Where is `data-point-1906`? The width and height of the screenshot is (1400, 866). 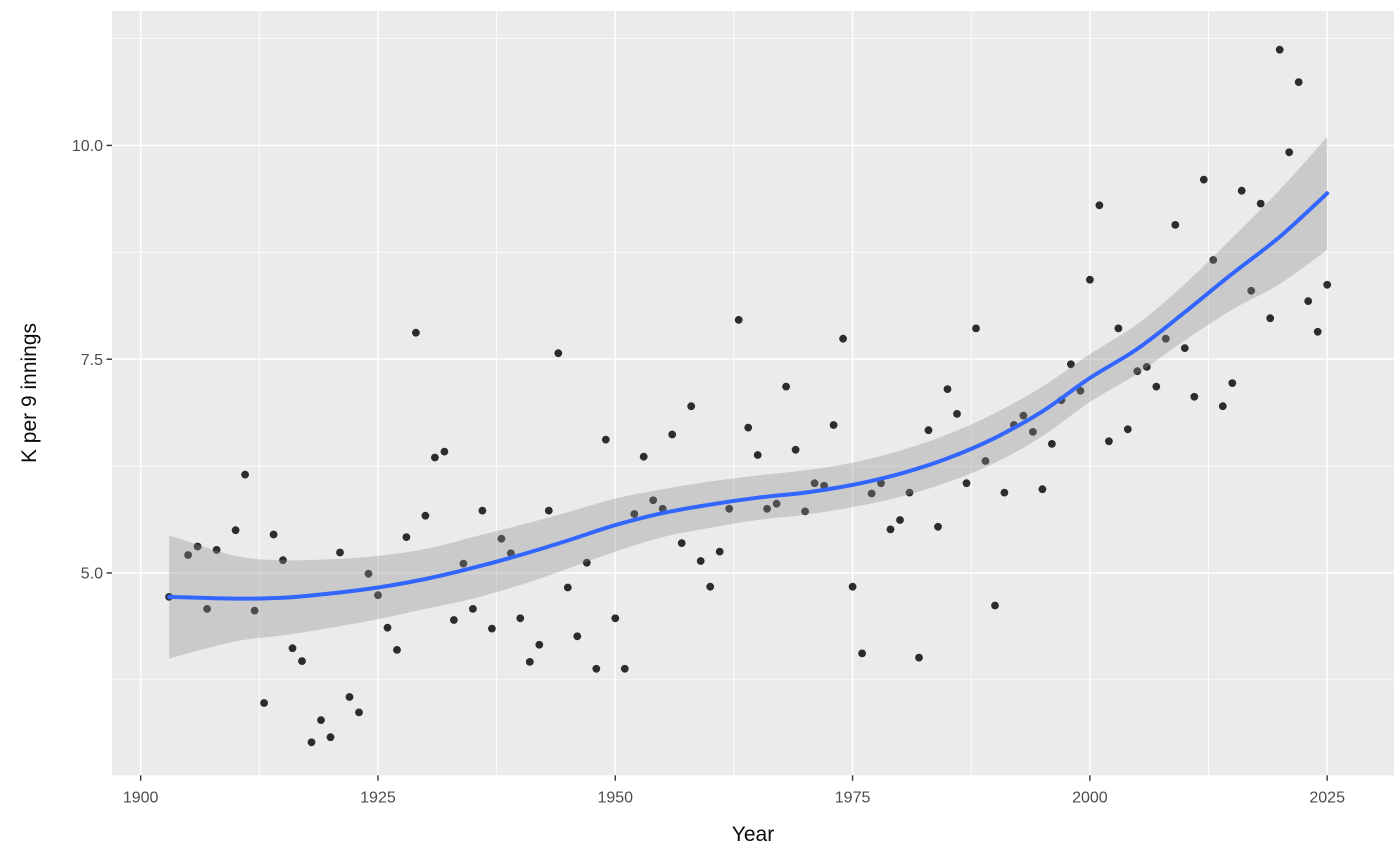
data-point-1906 is located at coordinates (197, 546).